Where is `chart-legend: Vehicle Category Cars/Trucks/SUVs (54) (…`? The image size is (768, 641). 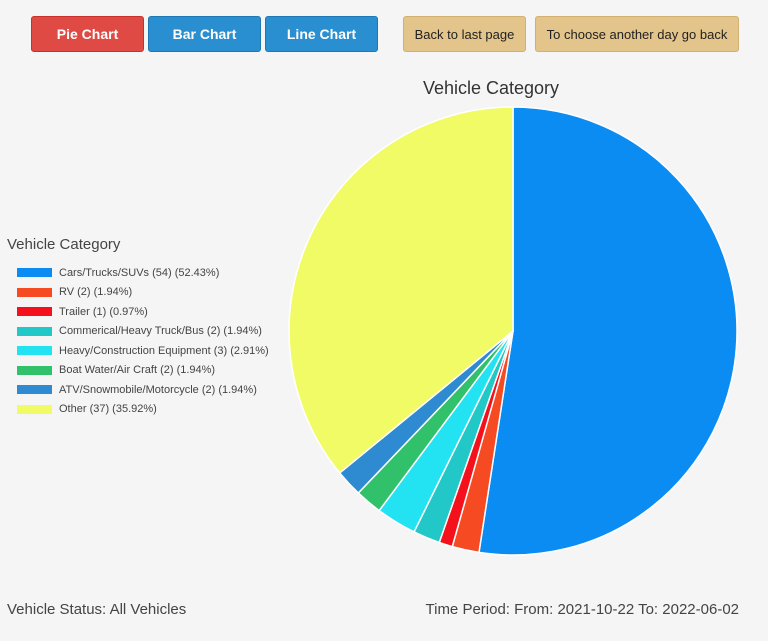 chart-legend: Vehicle Category Cars/Trucks/SUVs (54) (… is located at coordinates (138, 327).